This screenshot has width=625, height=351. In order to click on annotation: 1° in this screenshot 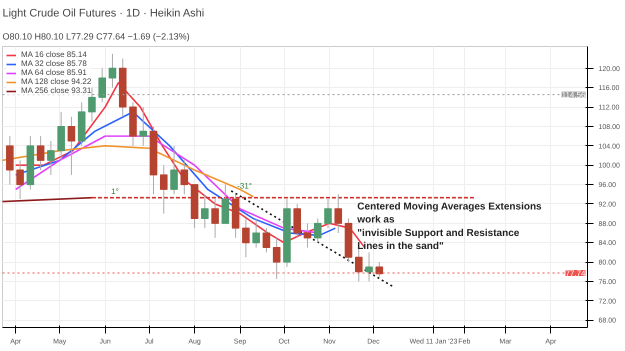, I will do `click(115, 191)`.